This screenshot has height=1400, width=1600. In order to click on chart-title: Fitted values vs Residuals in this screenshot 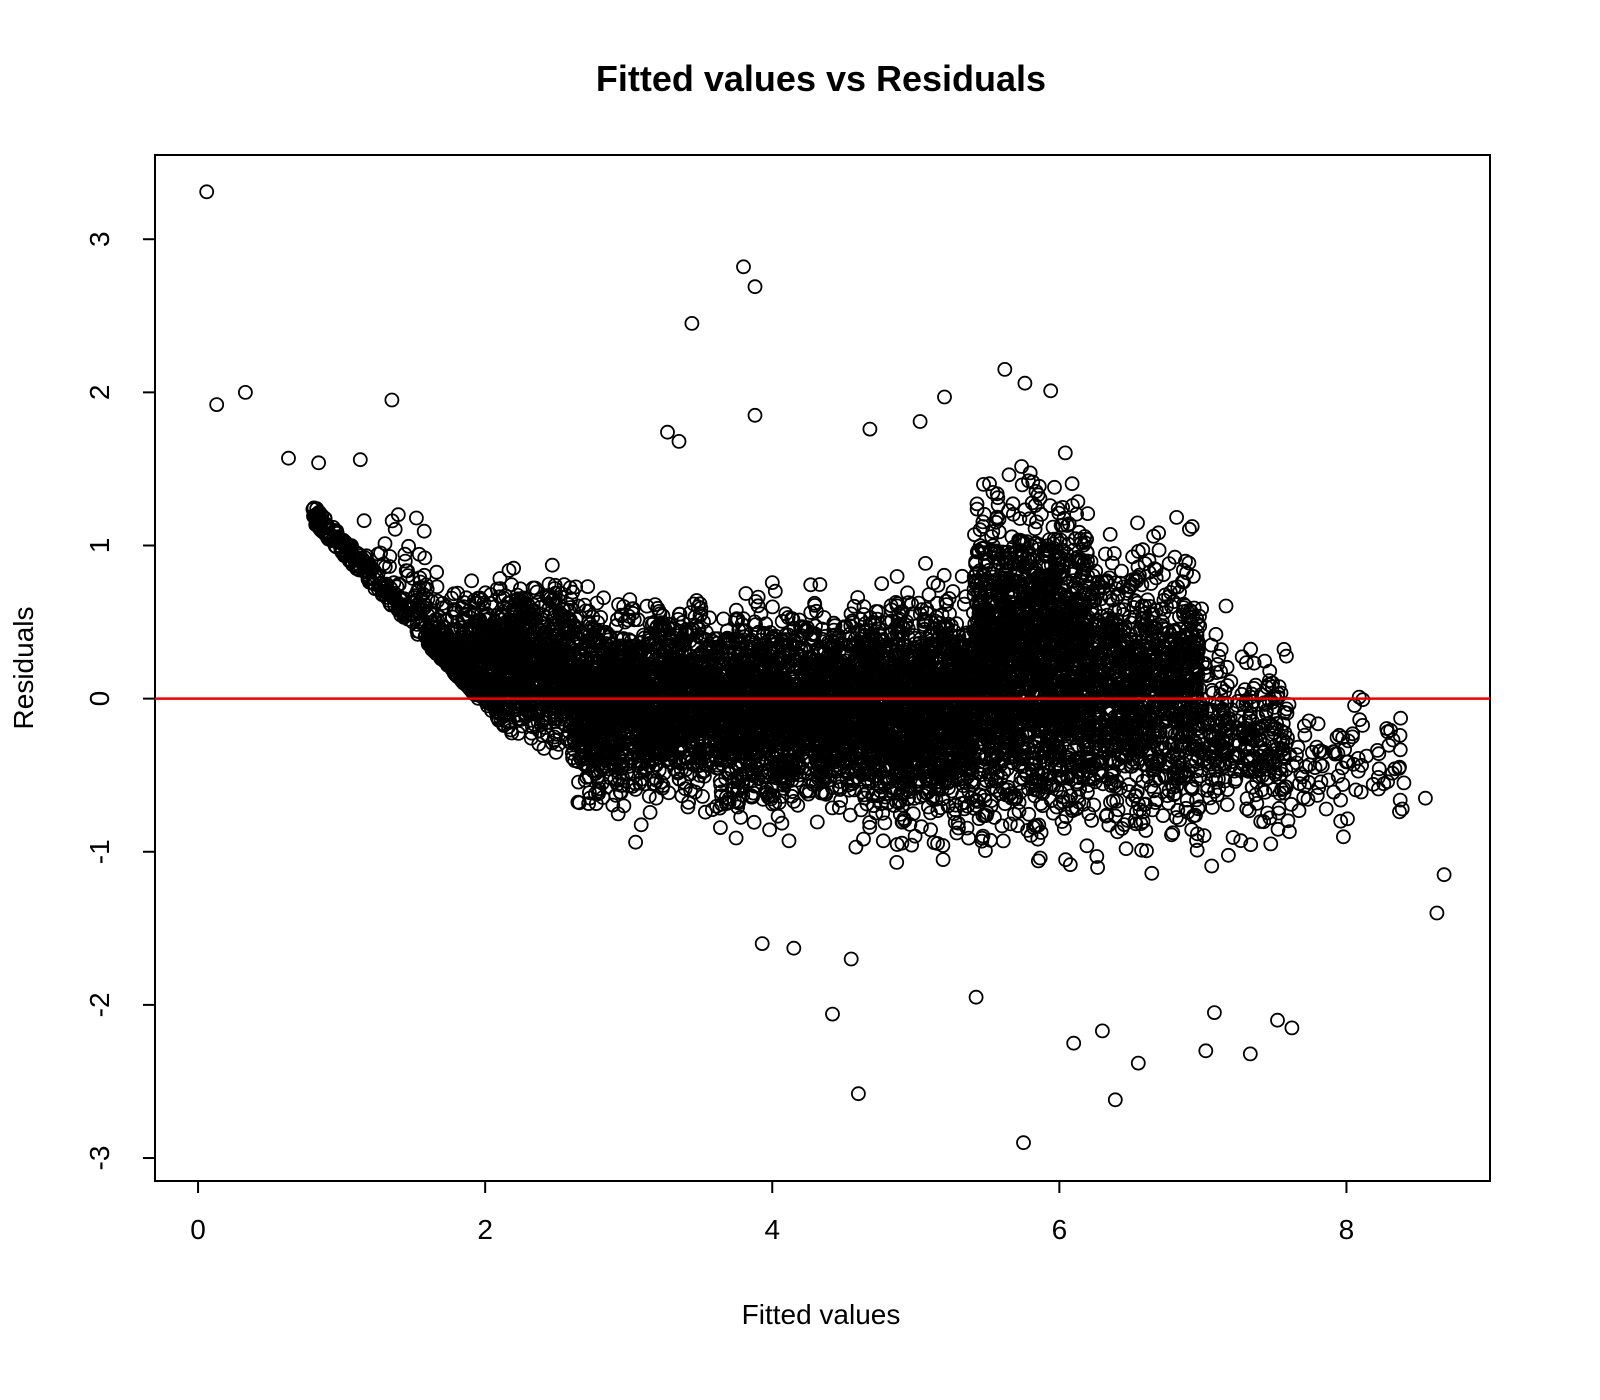, I will do `click(821, 78)`.